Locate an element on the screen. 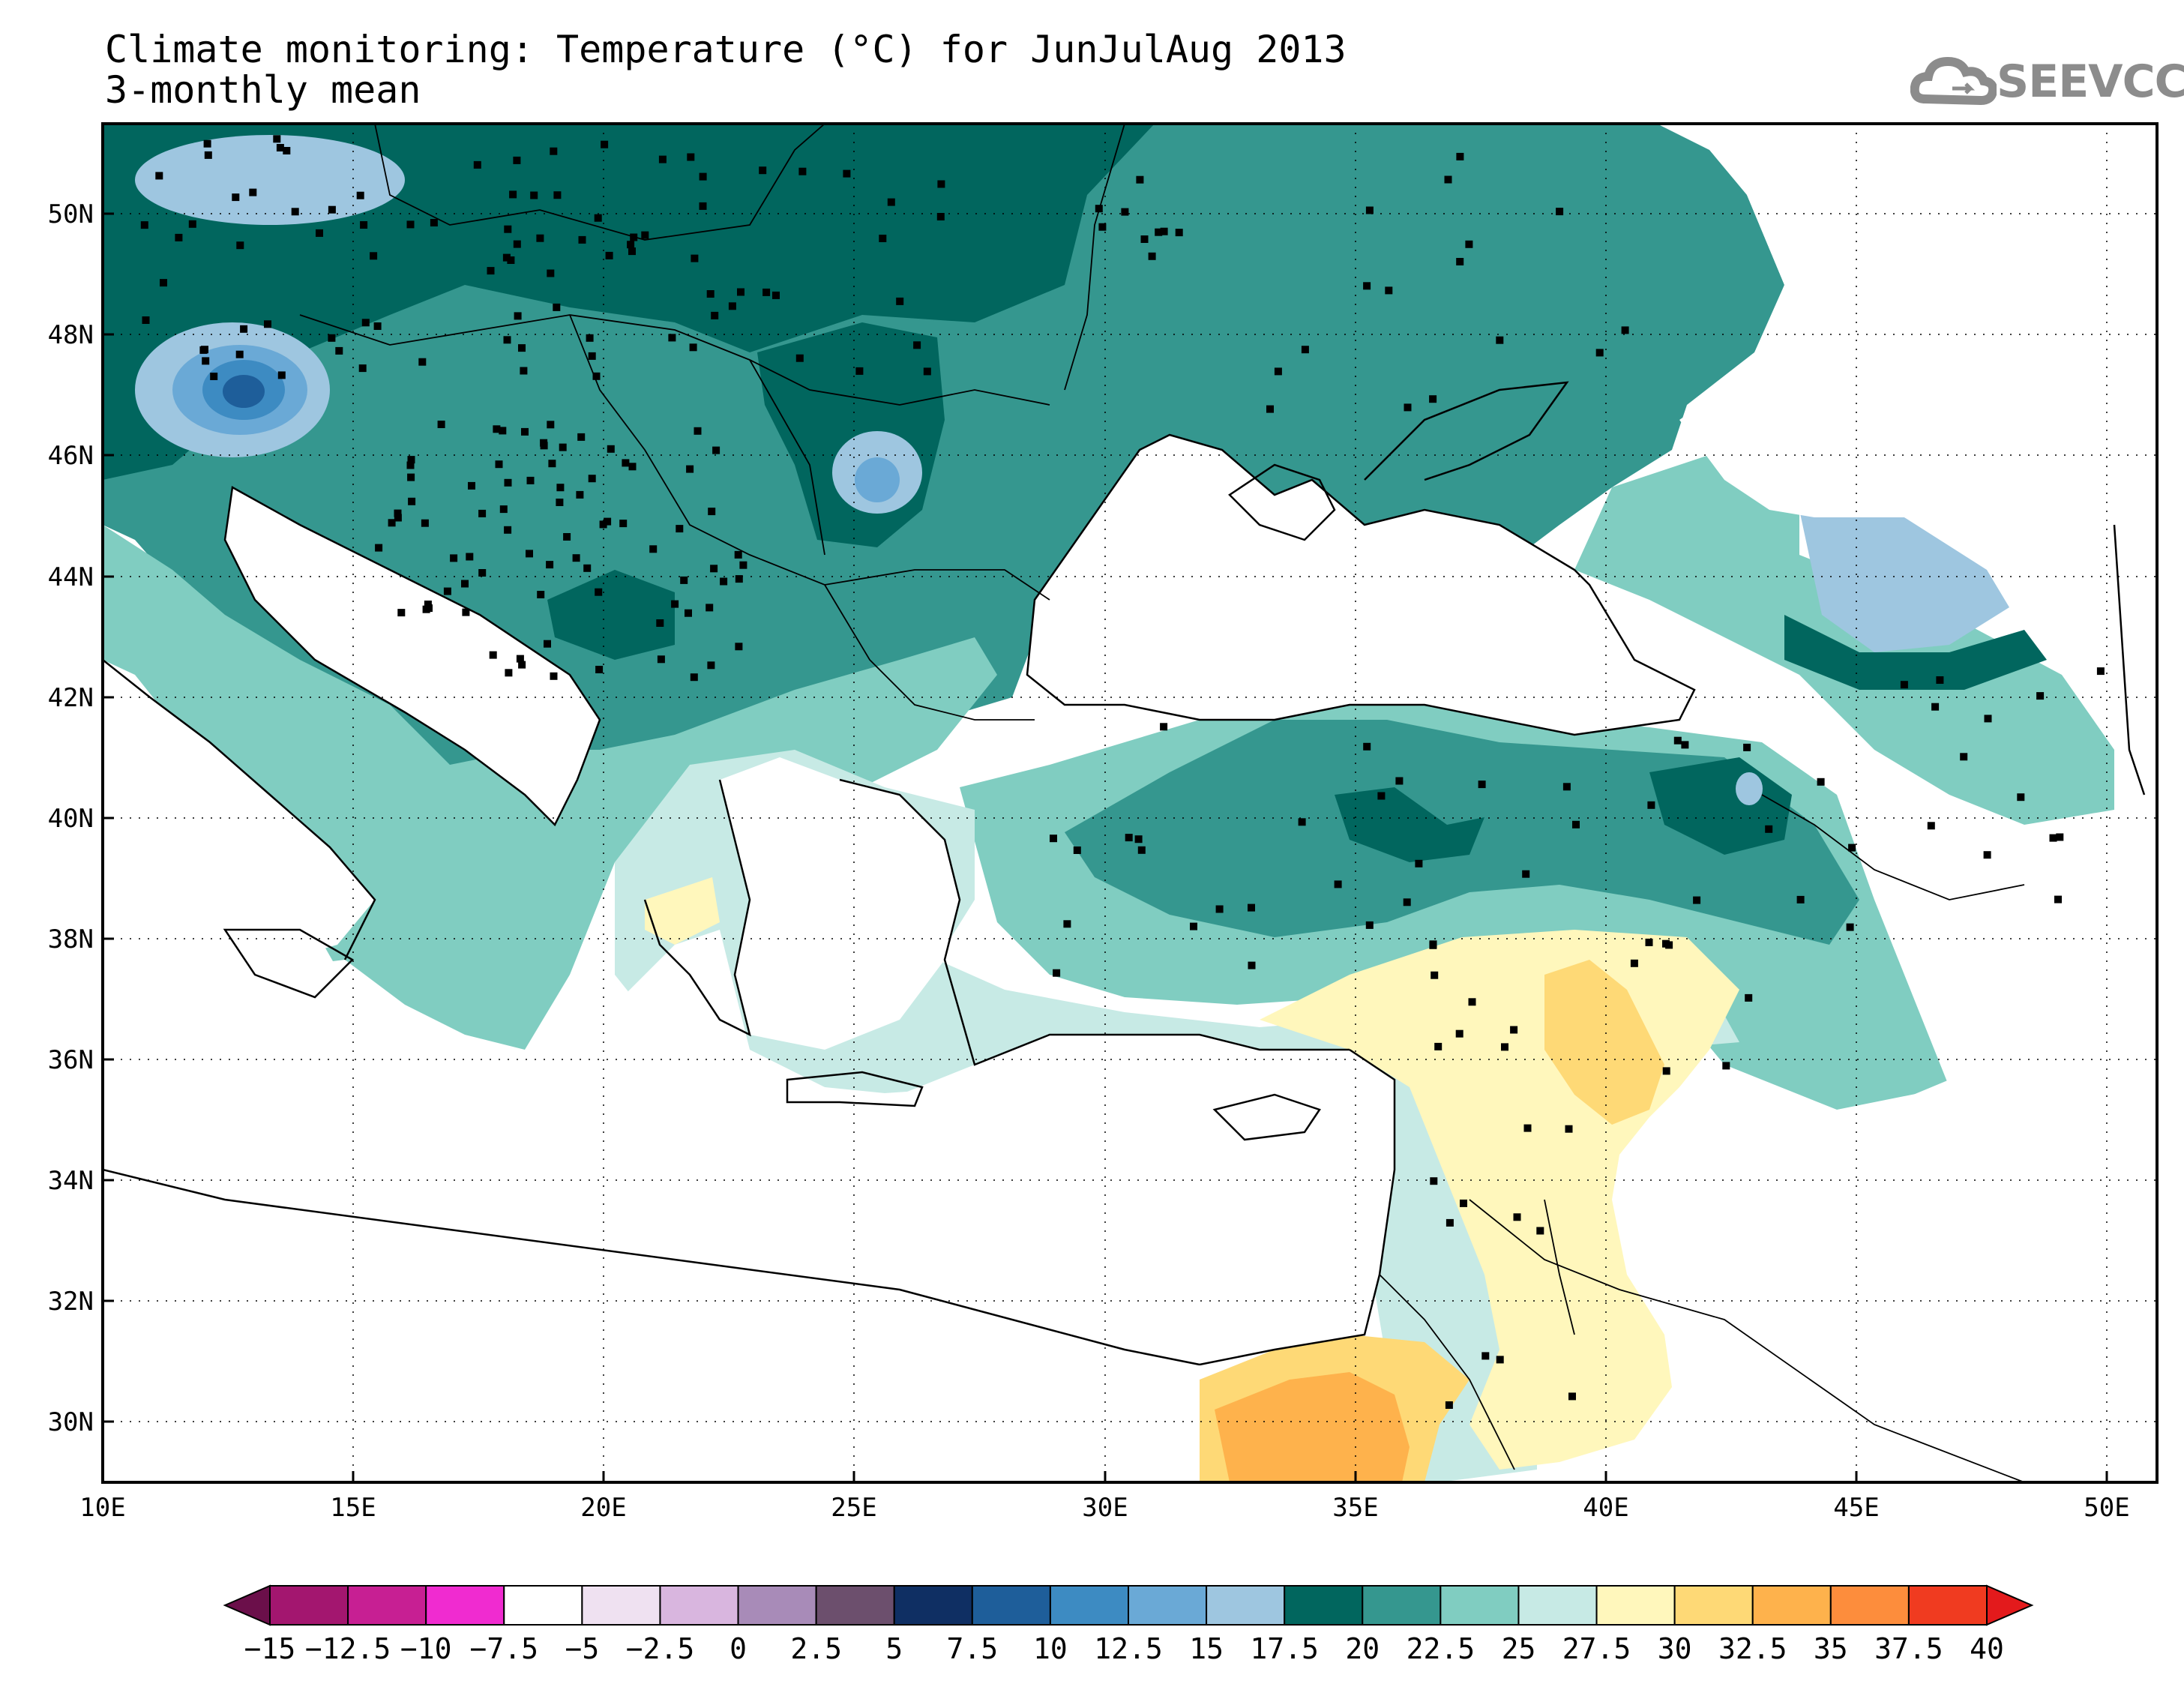 The width and height of the screenshot is (2184, 1687). colorbar-label: 10 is located at coordinates (1050, 1648).